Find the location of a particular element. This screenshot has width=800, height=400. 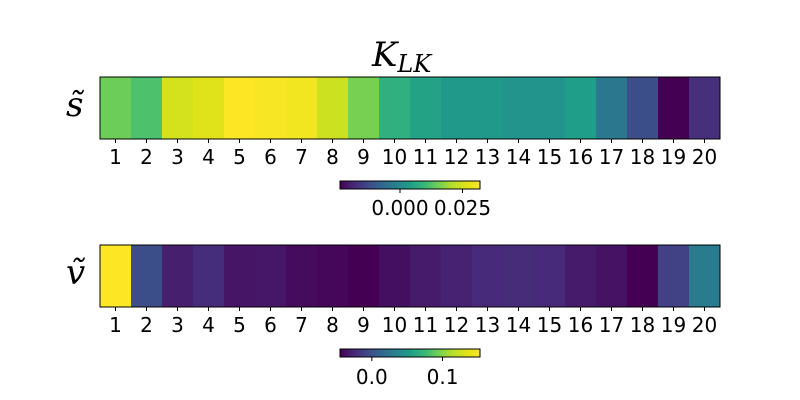

colorbar-tick-label: 0.0 is located at coordinates (372, 377).